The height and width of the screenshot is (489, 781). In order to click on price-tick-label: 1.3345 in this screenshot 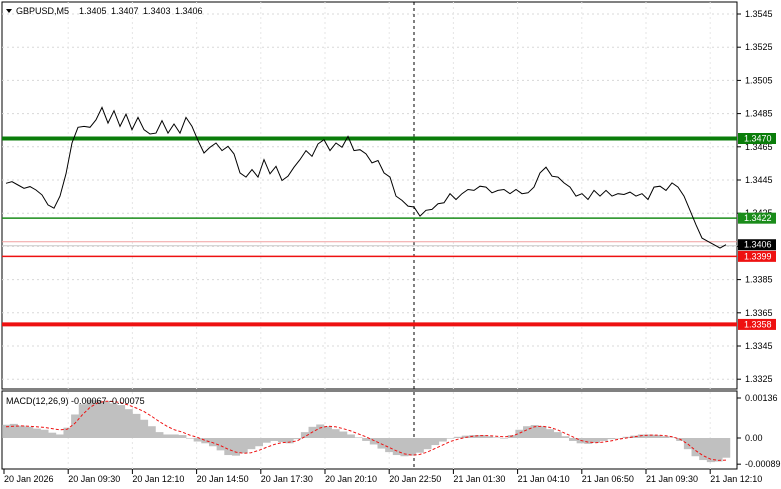, I will do `click(759, 346)`.